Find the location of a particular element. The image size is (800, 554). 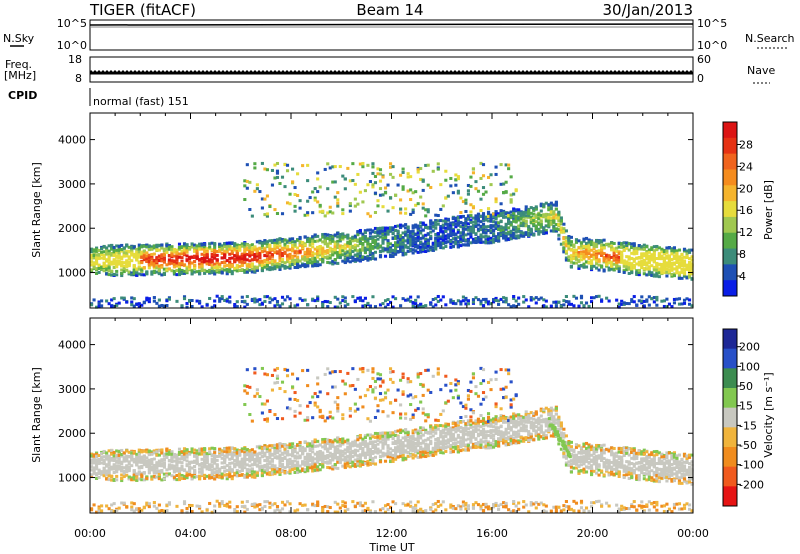

colorbar-segment is located at coordinates (730, 272).